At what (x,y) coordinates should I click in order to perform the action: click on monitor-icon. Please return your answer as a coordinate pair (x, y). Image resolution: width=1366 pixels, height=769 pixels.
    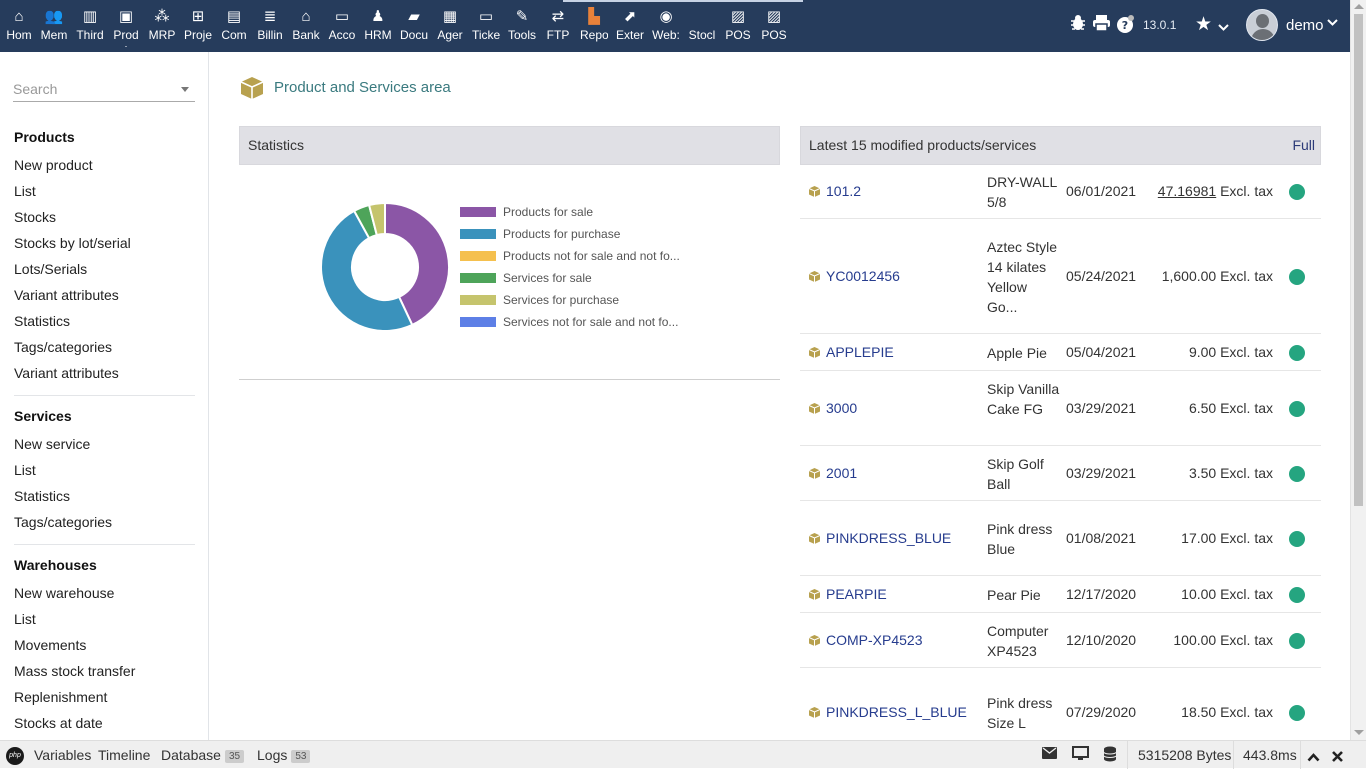
    Looking at the image, I should click on (1080, 755).